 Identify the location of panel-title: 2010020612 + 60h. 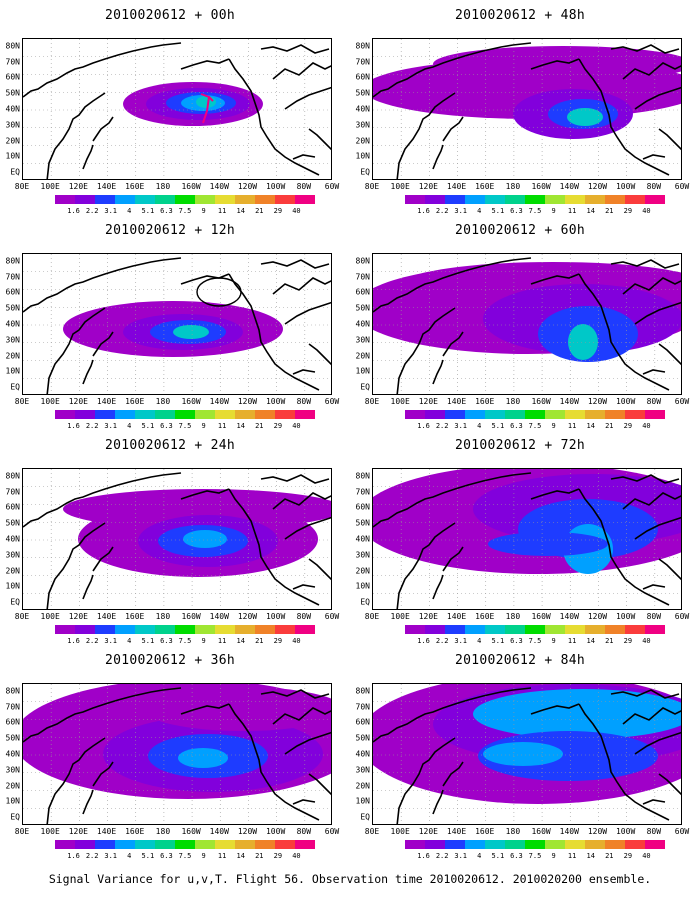
(520, 230).